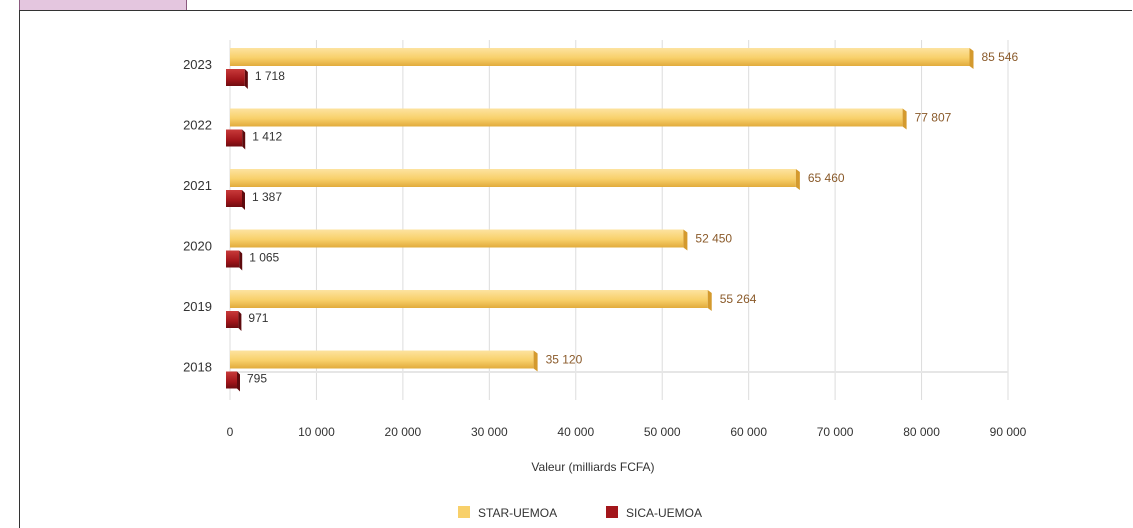  I want to click on data-label-sica-uemoa: 1 387, so click(267, 197).